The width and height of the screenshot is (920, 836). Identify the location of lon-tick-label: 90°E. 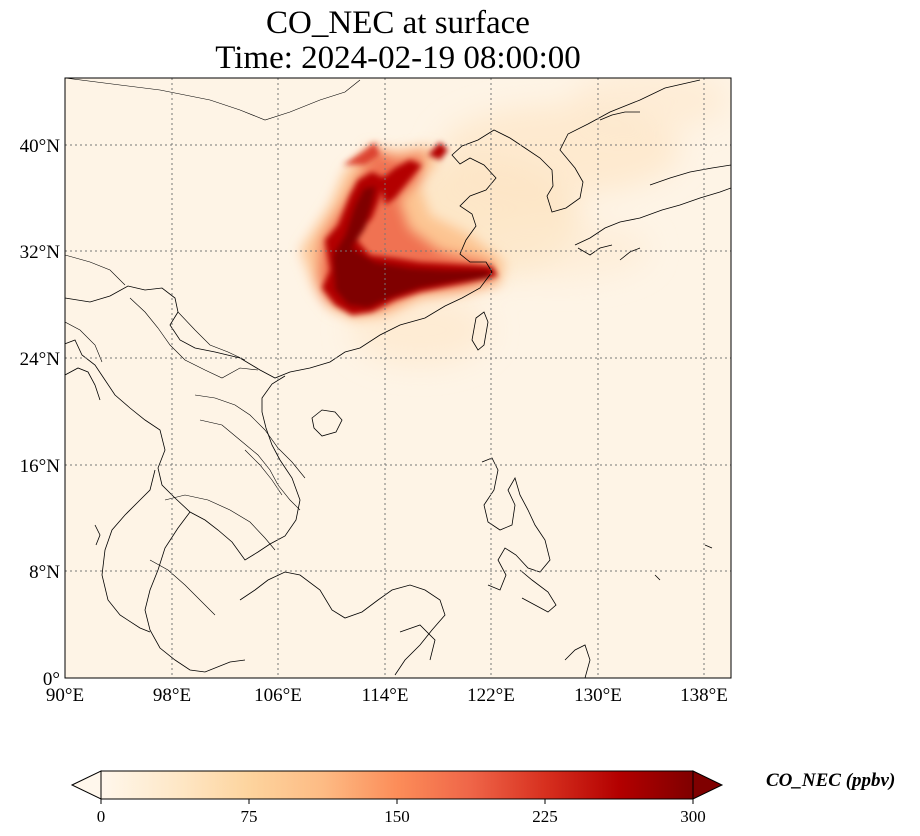
(65, 695).